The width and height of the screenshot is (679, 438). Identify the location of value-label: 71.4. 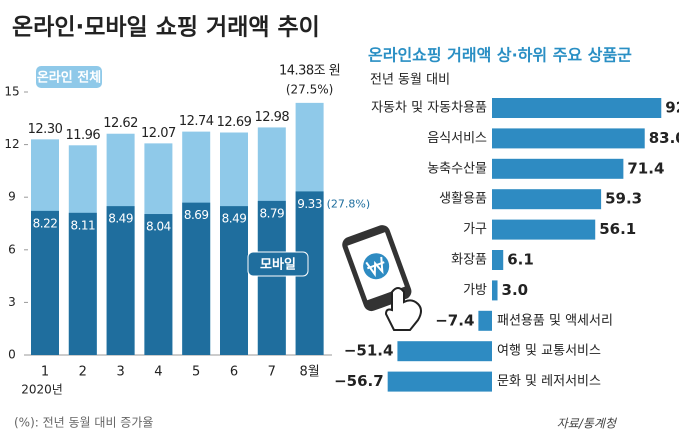
(645, 168).